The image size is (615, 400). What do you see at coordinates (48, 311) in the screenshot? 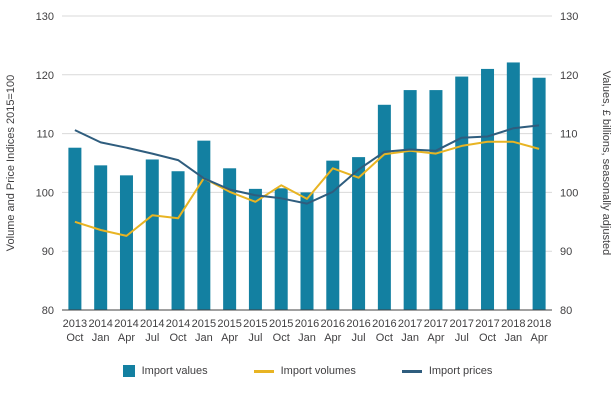
I see `y-tick-label-left: 80` at bounding box center [48, 311].